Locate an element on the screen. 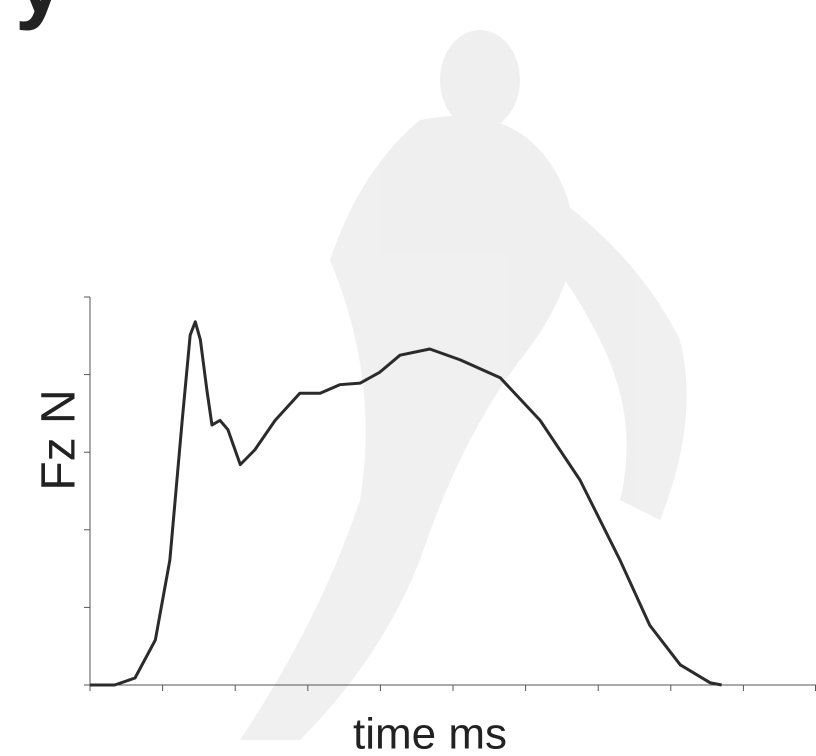 This screenshot has height=756, width=816. chart-title: y is located at coordinates (40, 16).